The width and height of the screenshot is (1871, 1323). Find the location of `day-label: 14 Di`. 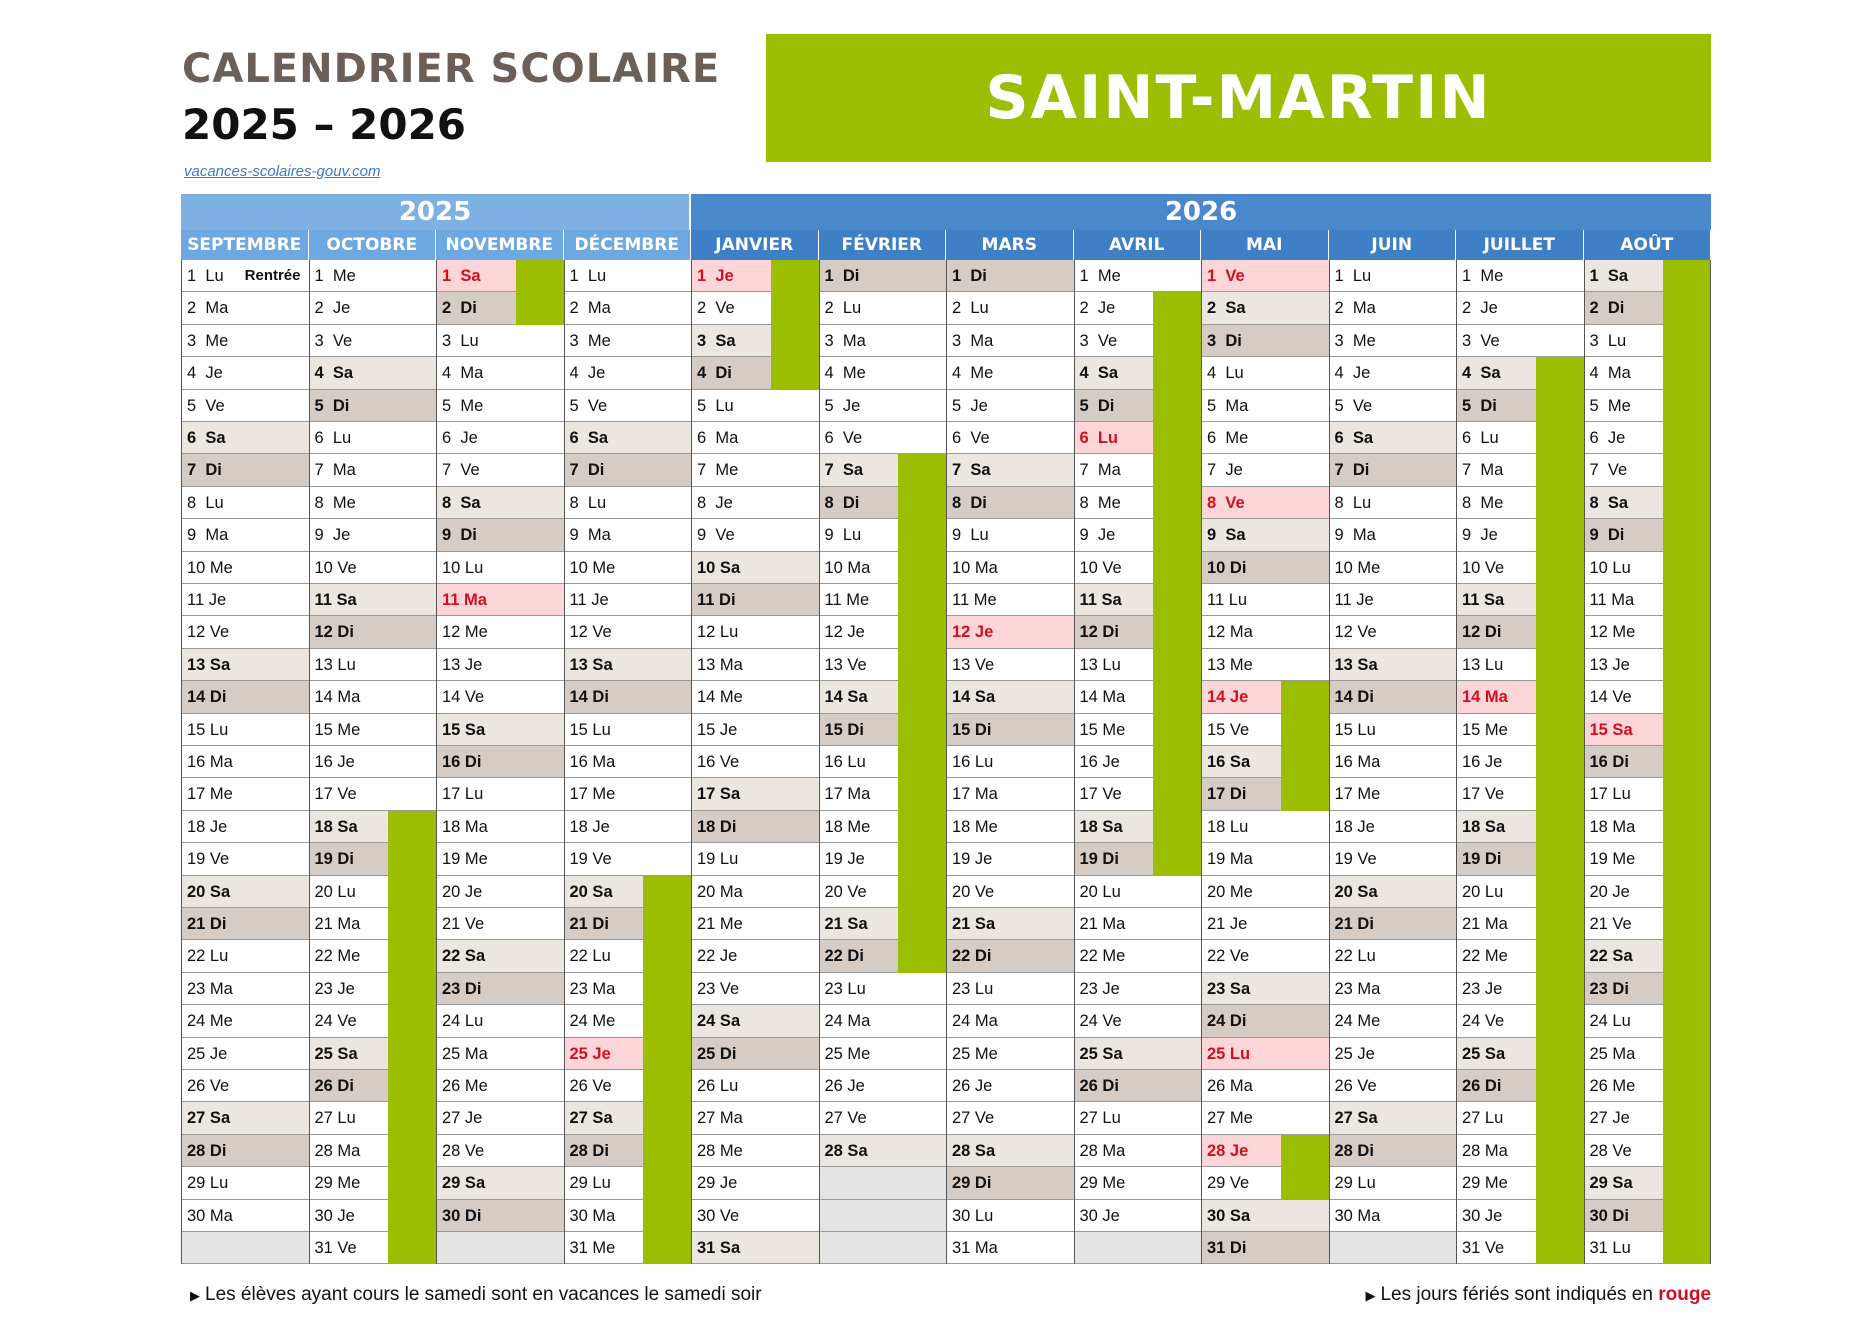

day-label: 14 Di is located at coordinates (589, 697).